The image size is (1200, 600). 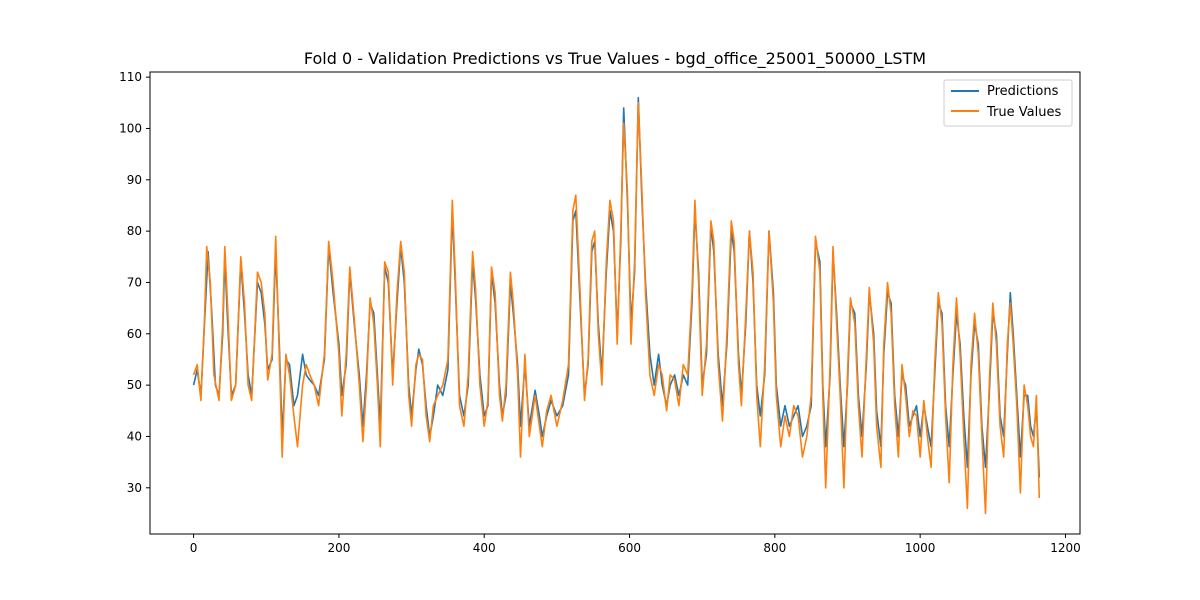 I want to click on y-tick-label: 90, so click(x=134, y=180).